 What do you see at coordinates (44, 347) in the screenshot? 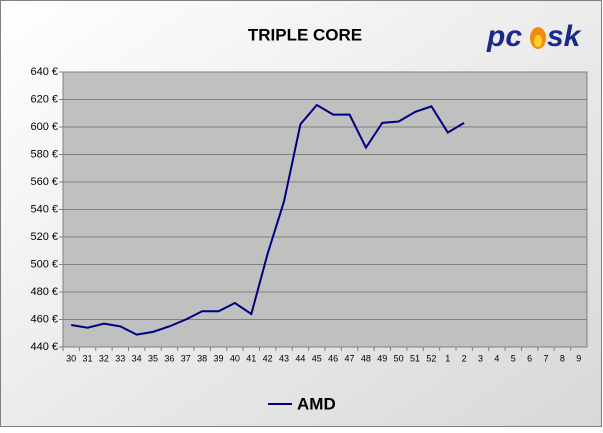
I see `y-tick-label: 440 €` at bounding box center [44, 347].